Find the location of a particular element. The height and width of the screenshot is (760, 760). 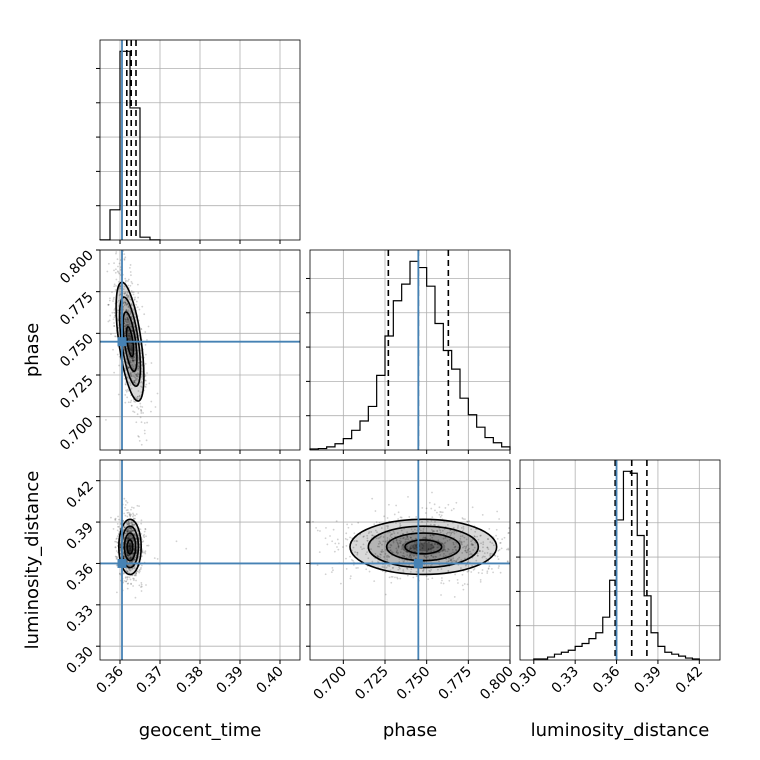

panel-frame-phase-vs-luminosity-distance is located at coordinates (410, 560).